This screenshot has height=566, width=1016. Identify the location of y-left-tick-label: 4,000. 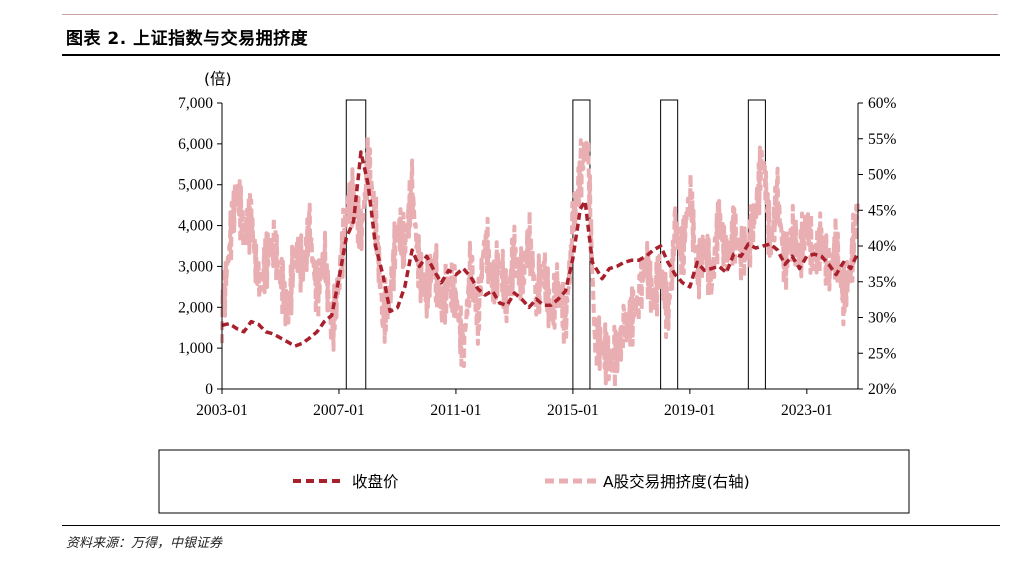
(195, 226).